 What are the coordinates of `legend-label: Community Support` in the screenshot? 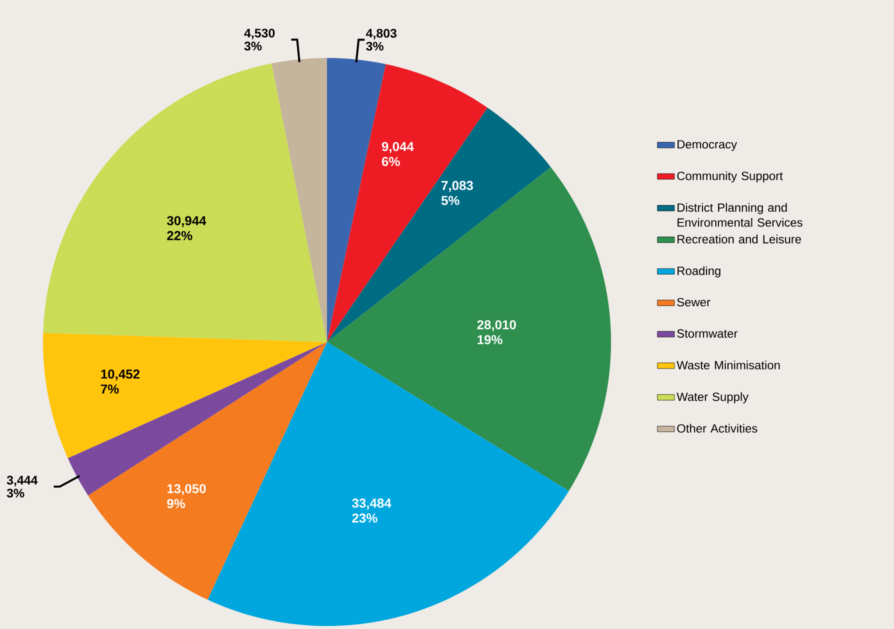 It's located at (730, 177).